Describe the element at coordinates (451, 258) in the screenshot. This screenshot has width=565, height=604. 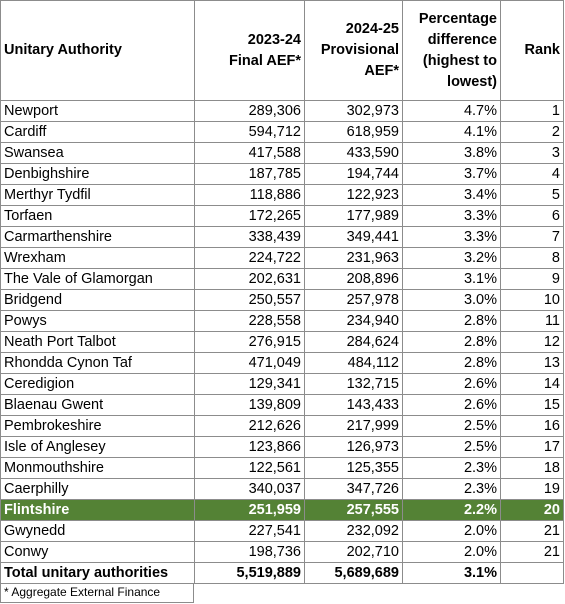
I see `cell-percentage: 3.2%` at that location.